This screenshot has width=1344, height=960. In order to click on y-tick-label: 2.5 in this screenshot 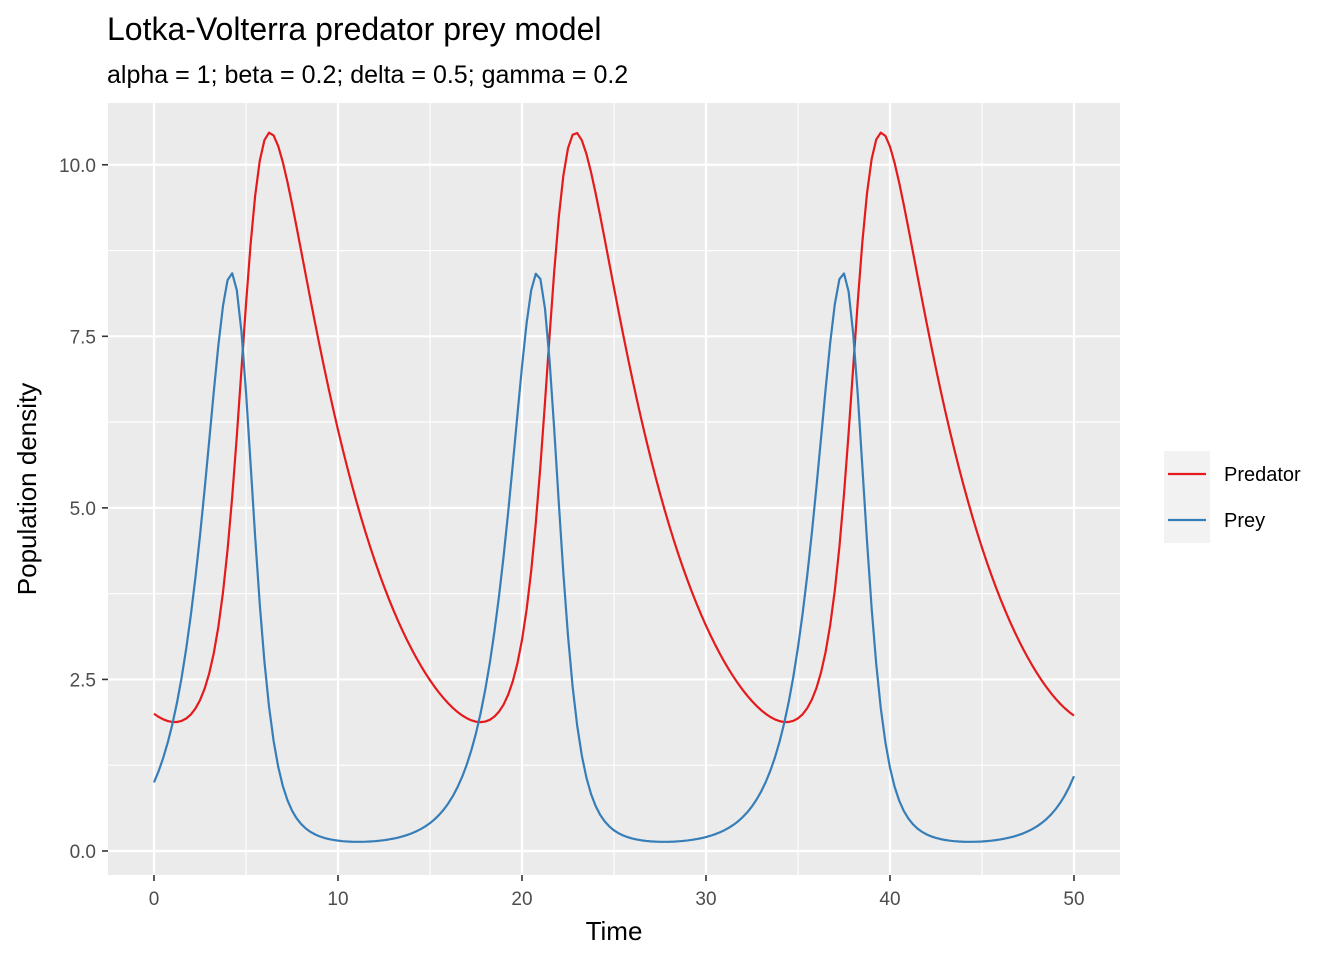, I will do `click(83, 680)`.